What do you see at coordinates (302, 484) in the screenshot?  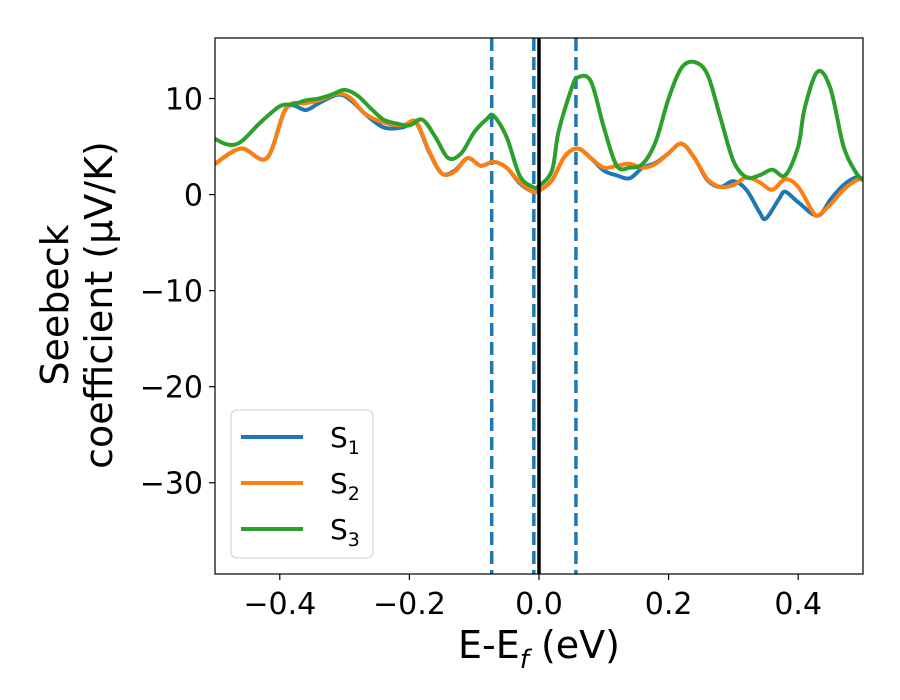 I see `legend: S1 S2 S3` at bounding box center [302, 484].